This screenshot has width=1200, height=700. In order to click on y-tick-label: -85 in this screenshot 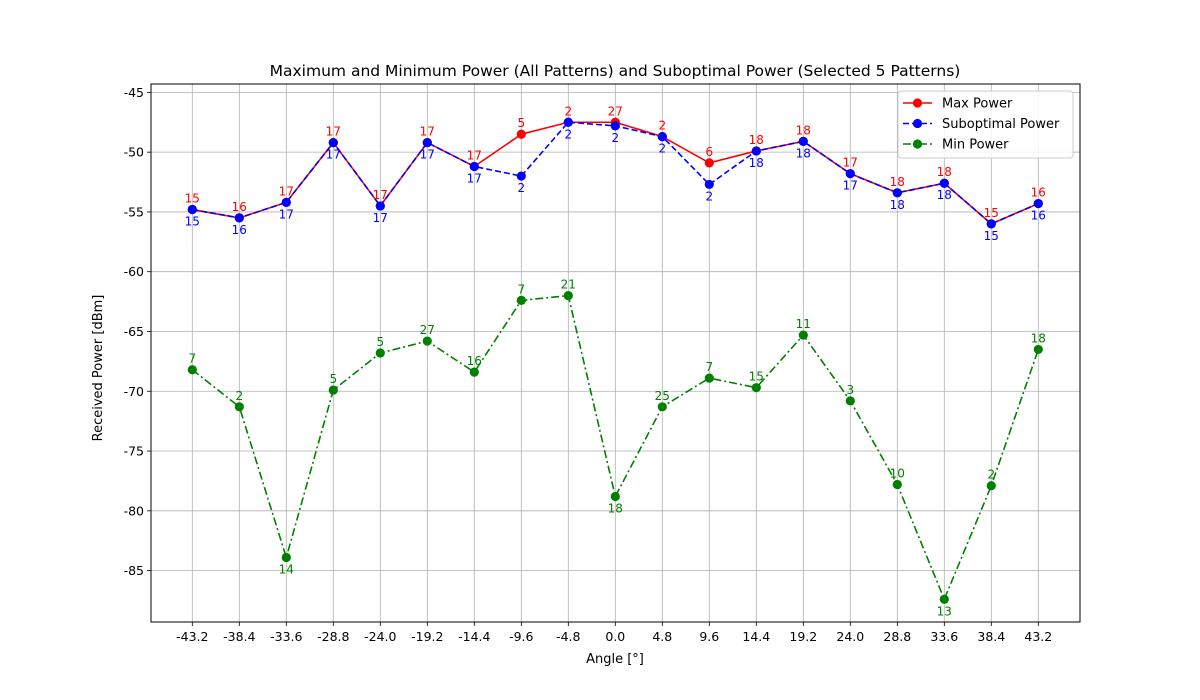, I will do `click(134, 570)`.